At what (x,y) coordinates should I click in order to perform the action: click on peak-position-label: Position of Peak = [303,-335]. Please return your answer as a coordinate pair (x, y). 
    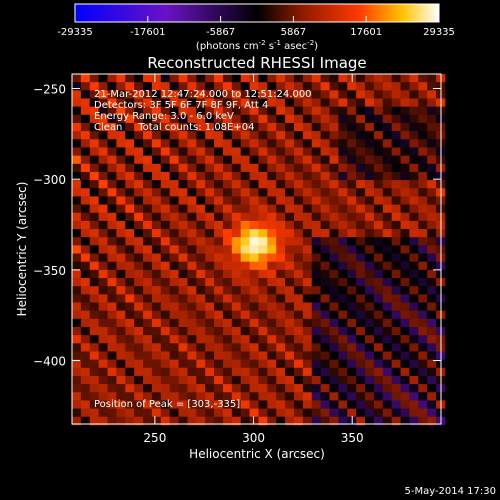
    Looking at the image, I should click on (167, 404).